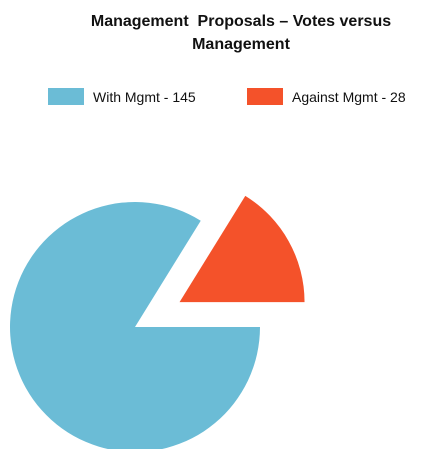 The width and height of the screenshot is (431, 449). What do you see at coordinates (144, 96) in the screenshot?
I see `legend-label: With Mgmt - 145` at bounding box center [144, 96].